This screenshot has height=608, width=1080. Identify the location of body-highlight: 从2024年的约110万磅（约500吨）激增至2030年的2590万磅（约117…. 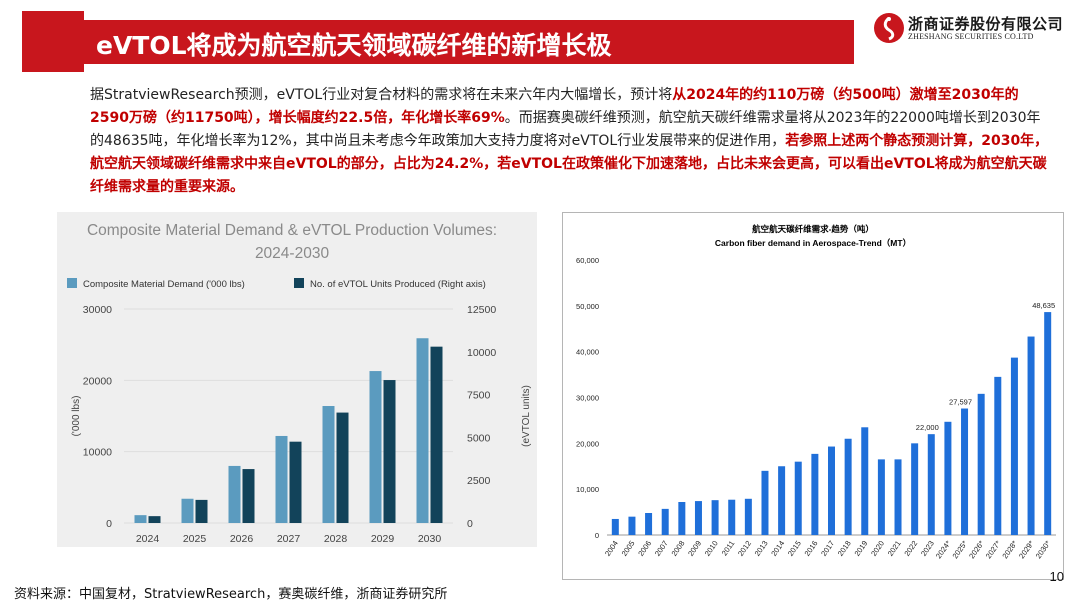
(554, 106).